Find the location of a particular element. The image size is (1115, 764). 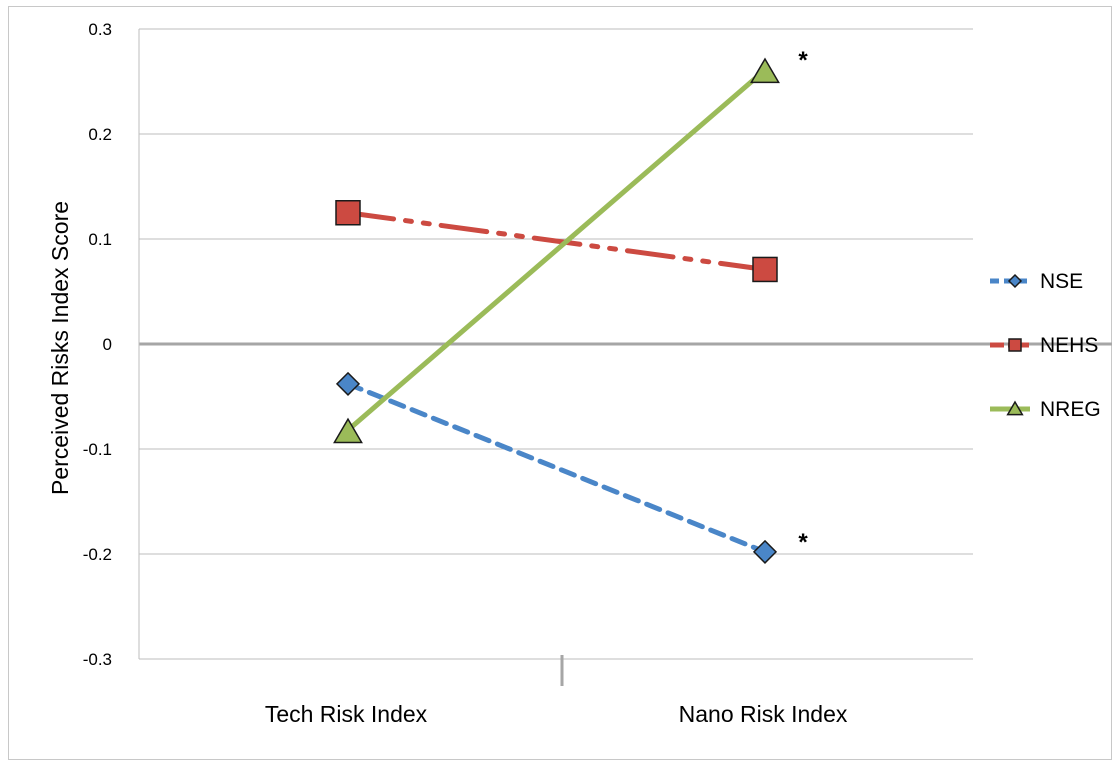

x-category-label: Tech Risk Index is located at coordinates (346, 714).